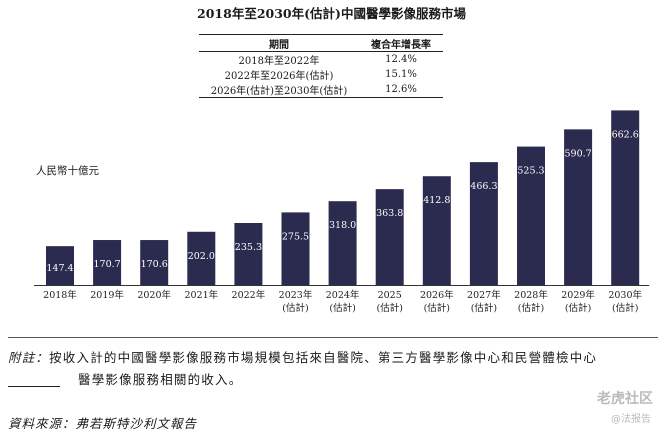  What do you see at coordinates (342, 225) in the screenshot?
I see `bar-value-label: 318.0` at bounding box center [342, 225].